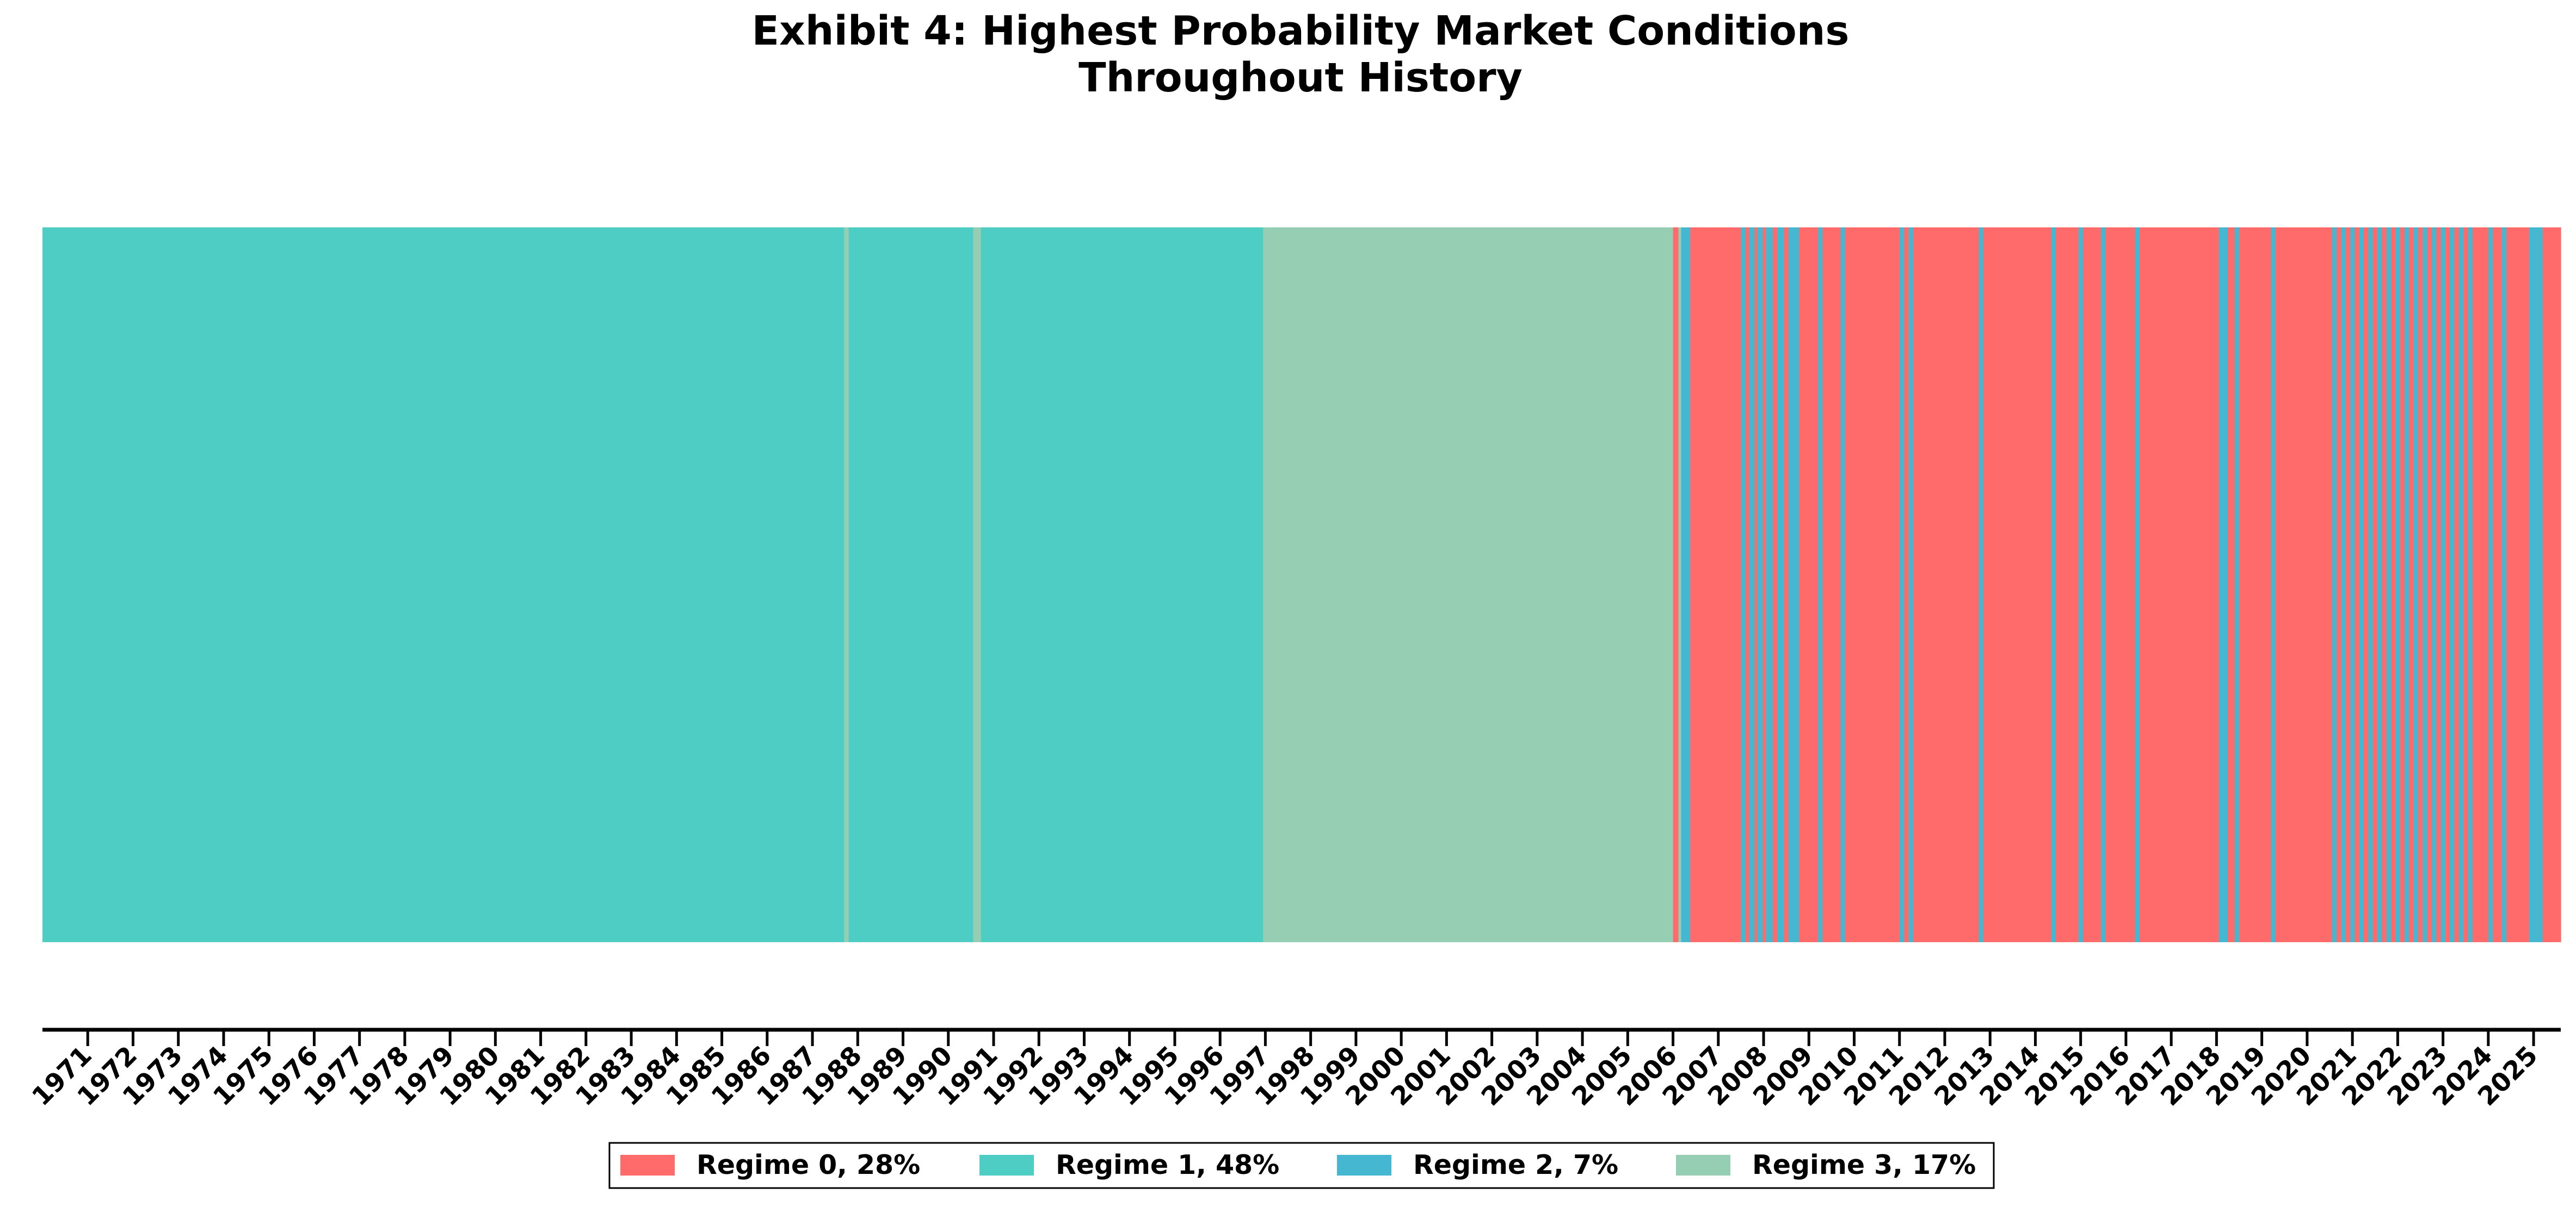 This screenshot has height=1206, width=2576. What do you see at coordinates (1515, 1164) in the screenshot?
I see `legend-label-regime-2: Regime 2, 7%` at bounding box center [1515, 1164].